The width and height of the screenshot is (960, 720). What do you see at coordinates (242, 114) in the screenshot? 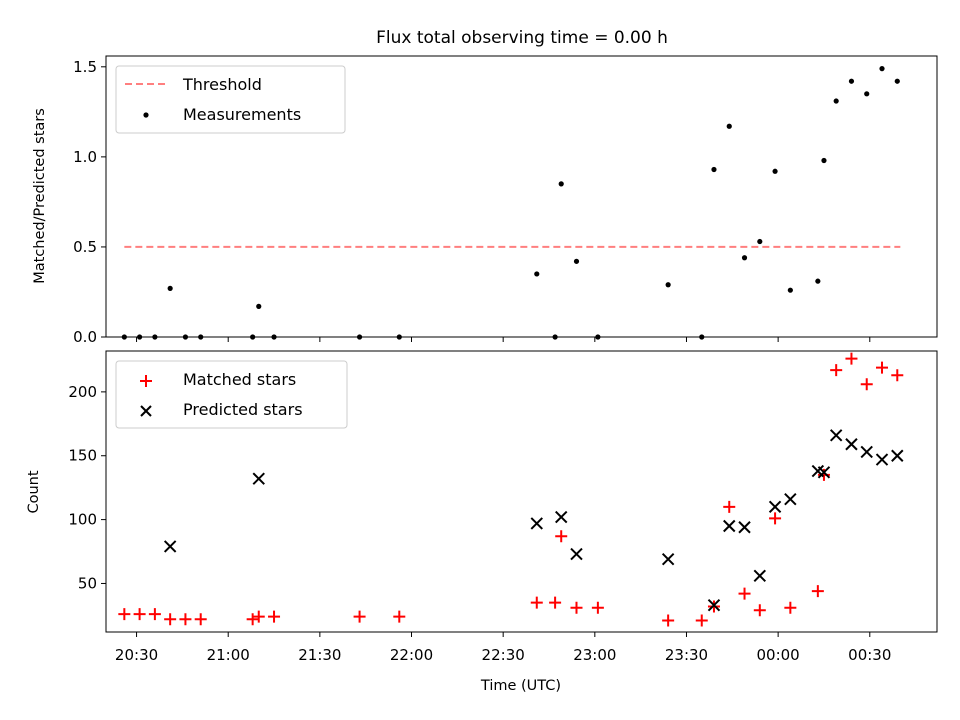
I see `measurements-legend-label: Measurements` at bounding box center [242, 114].